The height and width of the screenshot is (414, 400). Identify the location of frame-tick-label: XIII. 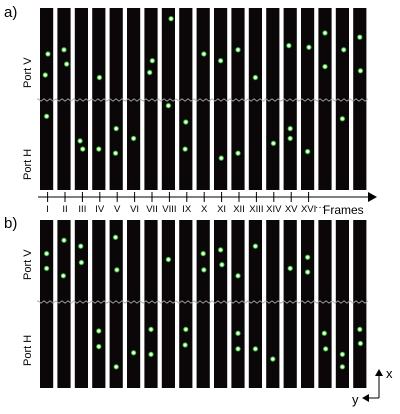
(256, 209).